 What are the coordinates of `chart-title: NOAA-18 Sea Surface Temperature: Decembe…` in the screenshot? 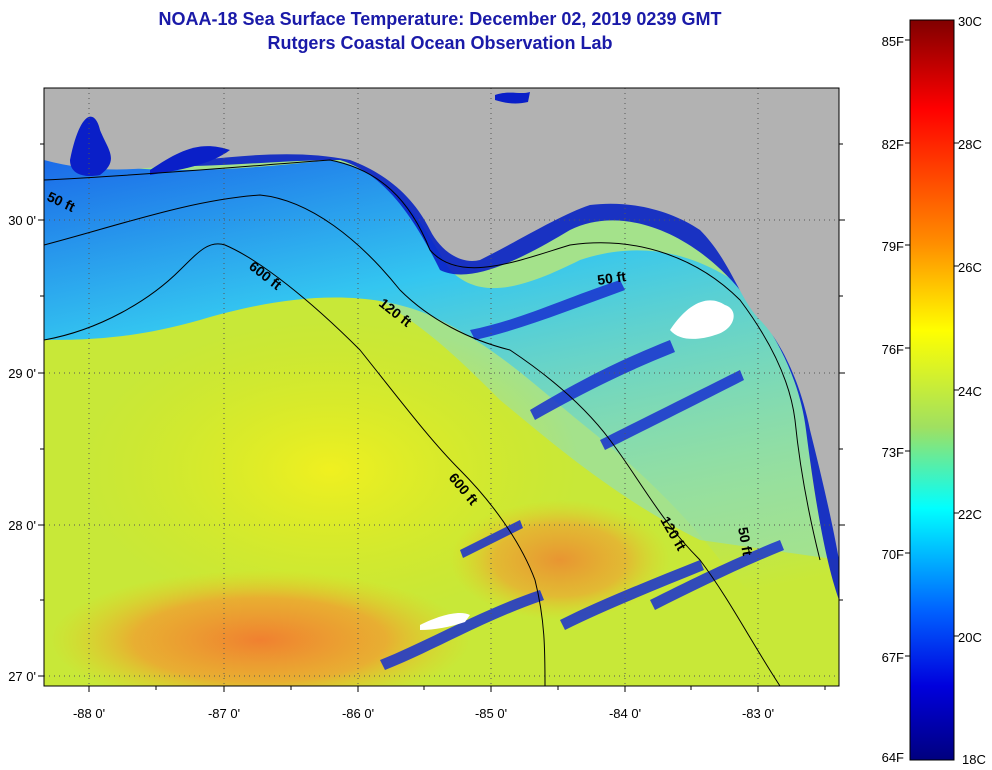 It's located at (440, 19).